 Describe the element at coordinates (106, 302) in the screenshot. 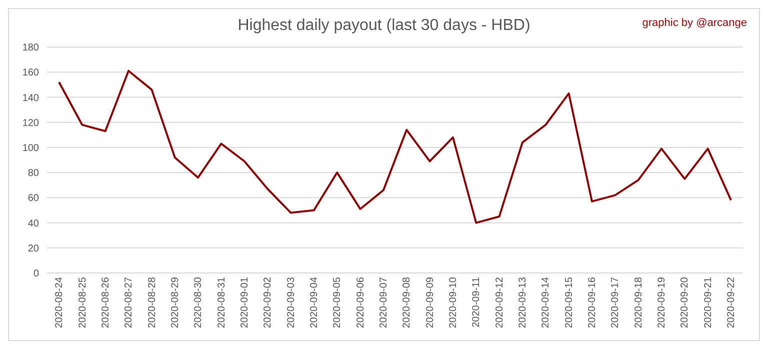

I see `x-tick-label: 2020-08-26` at that location.